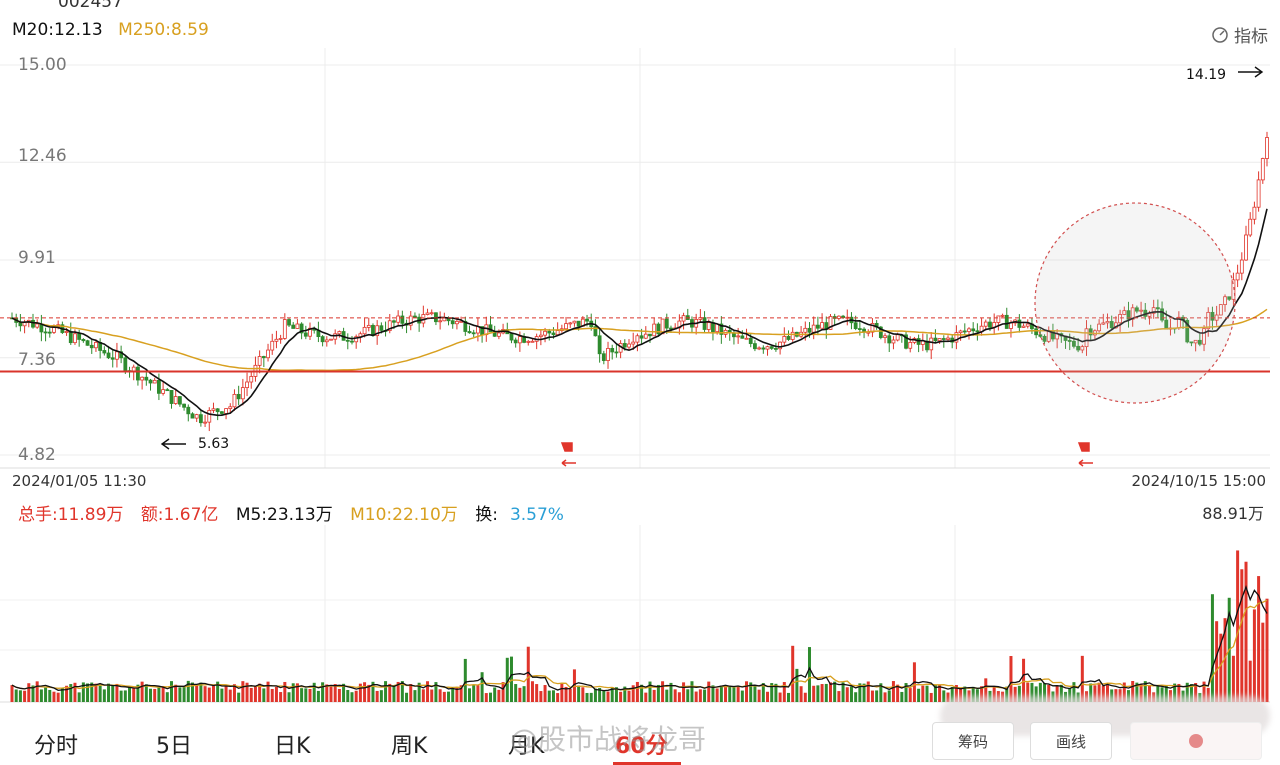 The height and width of the screenshot is (765, 1280). Describe the element at coordinates (640, 730) in the screenshot. I see `bottom-tab-bar: 分时 5日 日K 周K 月K 60分 筹码 画线 @股市战将龙哥` at that location.